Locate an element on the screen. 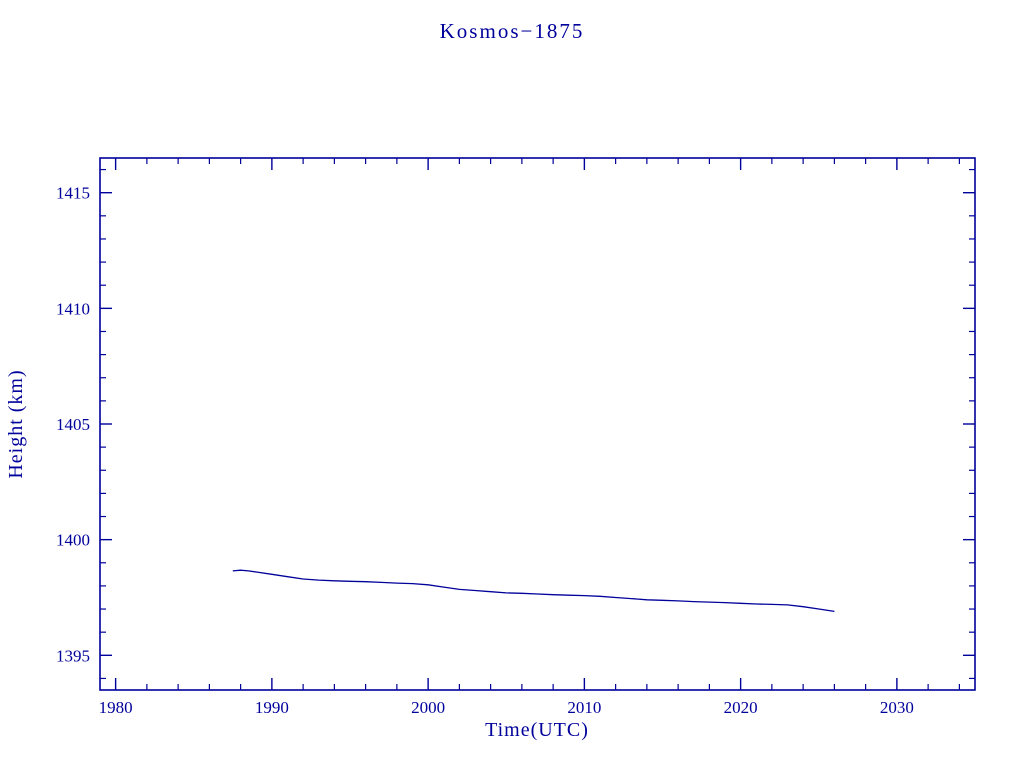 This screenshot has width=1024, height=768. x-tick-label: 2030 is located at coordinates (897, 707).